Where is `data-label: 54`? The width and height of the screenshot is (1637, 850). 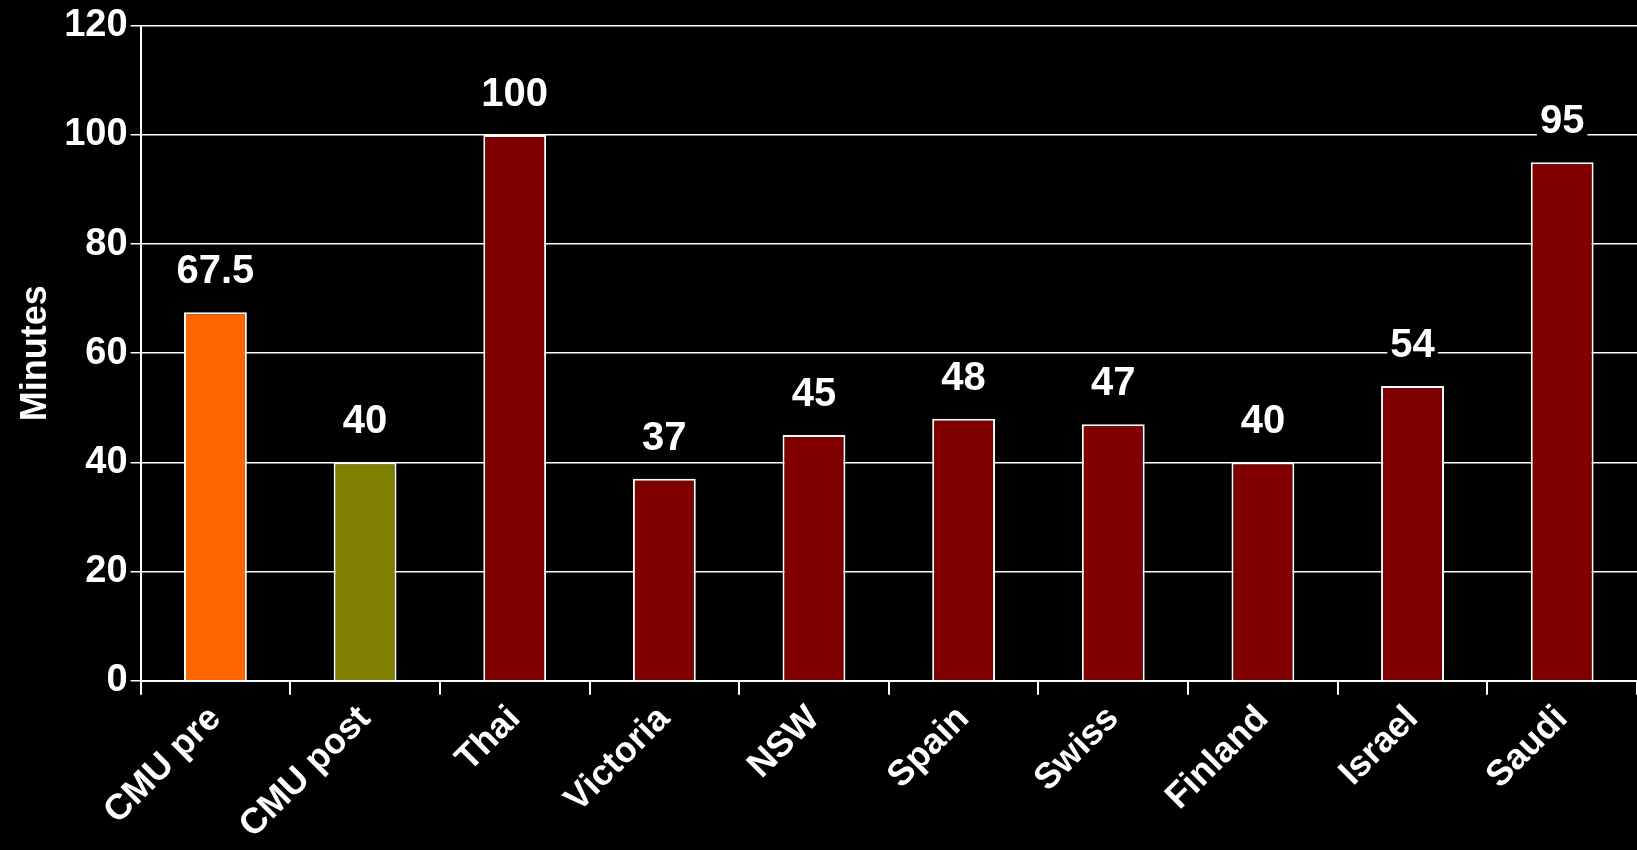
data-label: 54 is located at coordinates (1413, 343).